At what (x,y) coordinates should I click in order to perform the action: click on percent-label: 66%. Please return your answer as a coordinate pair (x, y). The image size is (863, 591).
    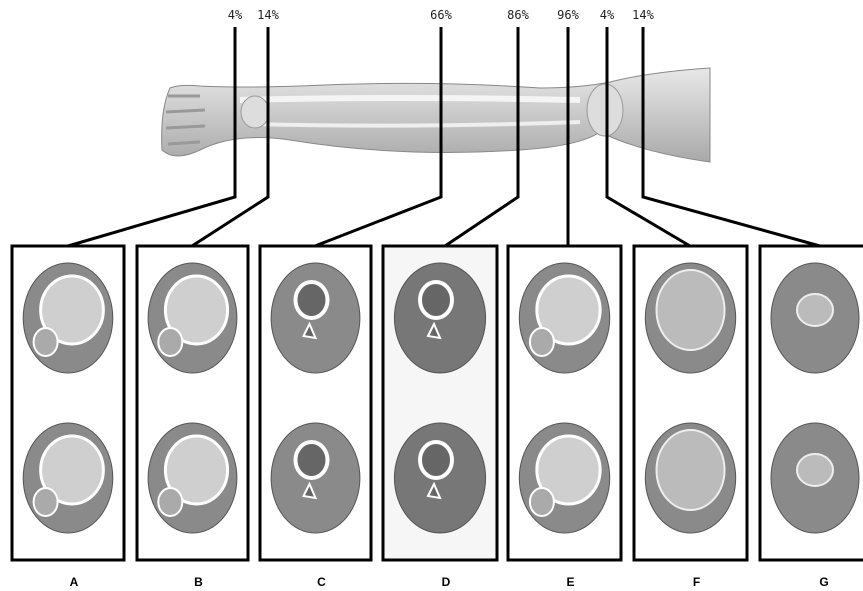
    Looking at the image, I should click on (441, 15).